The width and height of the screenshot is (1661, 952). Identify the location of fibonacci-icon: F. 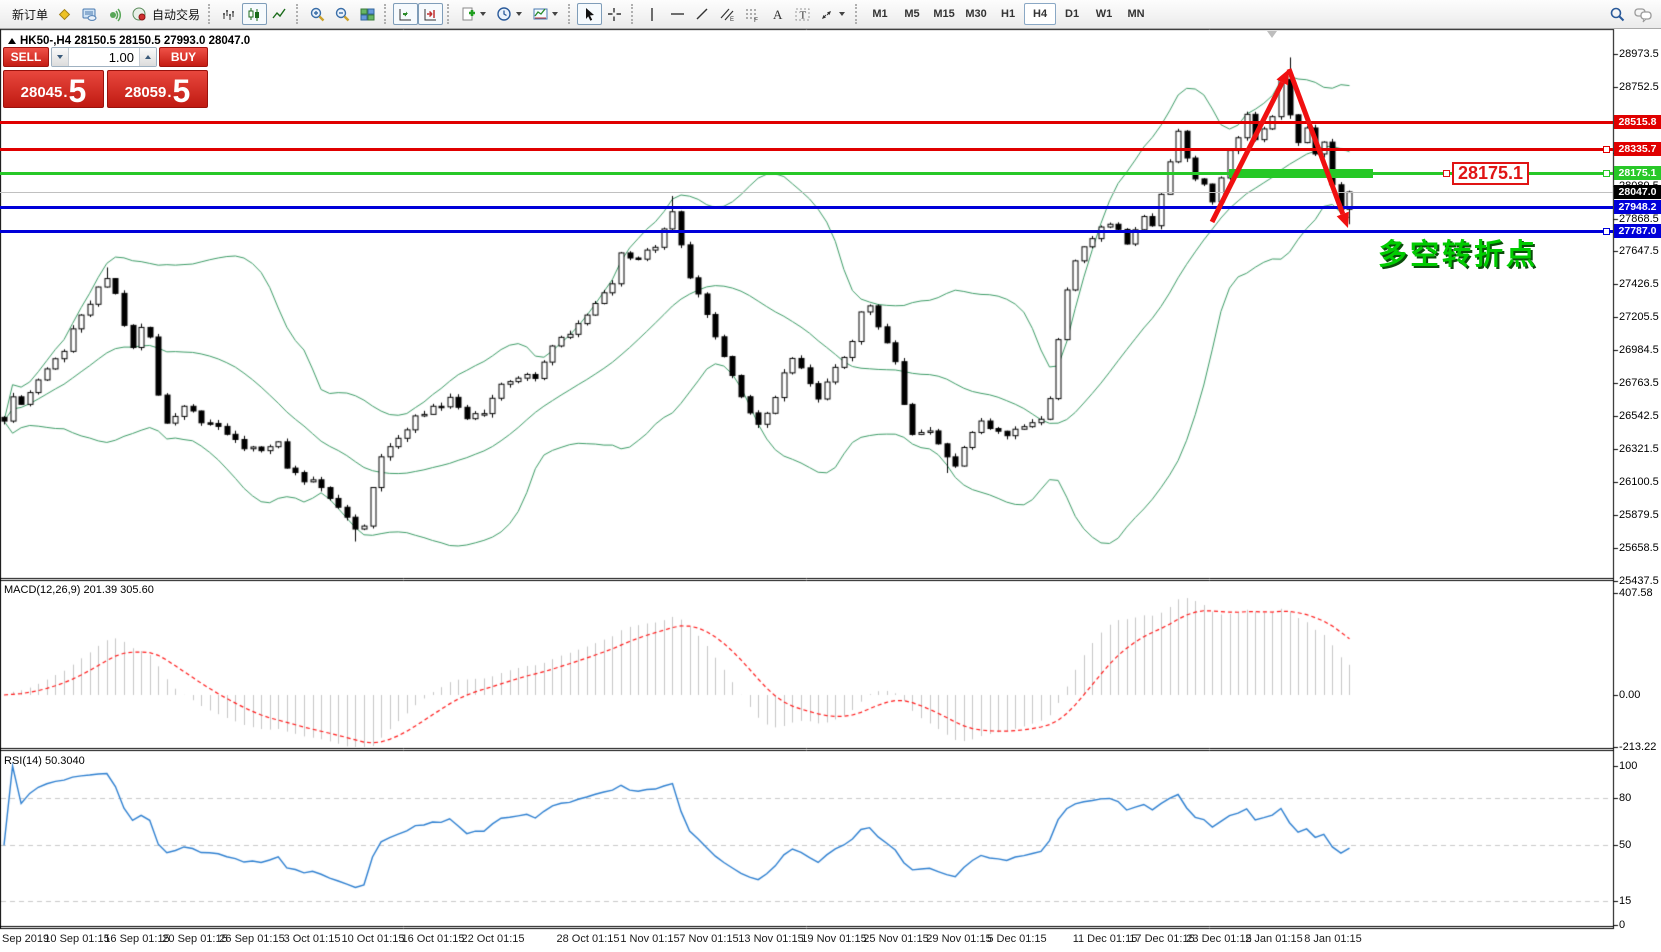
(752, 14).